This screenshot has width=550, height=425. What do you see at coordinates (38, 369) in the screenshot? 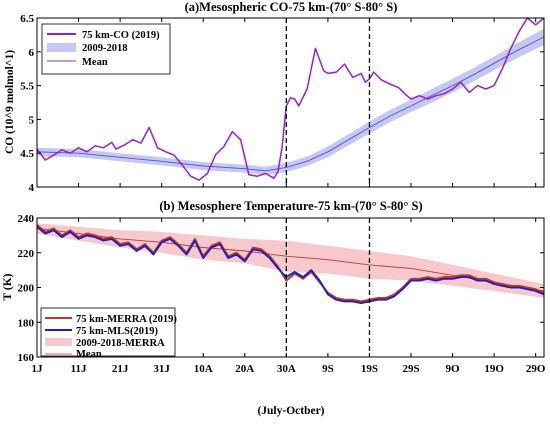
I see `xtick-label-0: 1J` at bounding box center [38, 369].